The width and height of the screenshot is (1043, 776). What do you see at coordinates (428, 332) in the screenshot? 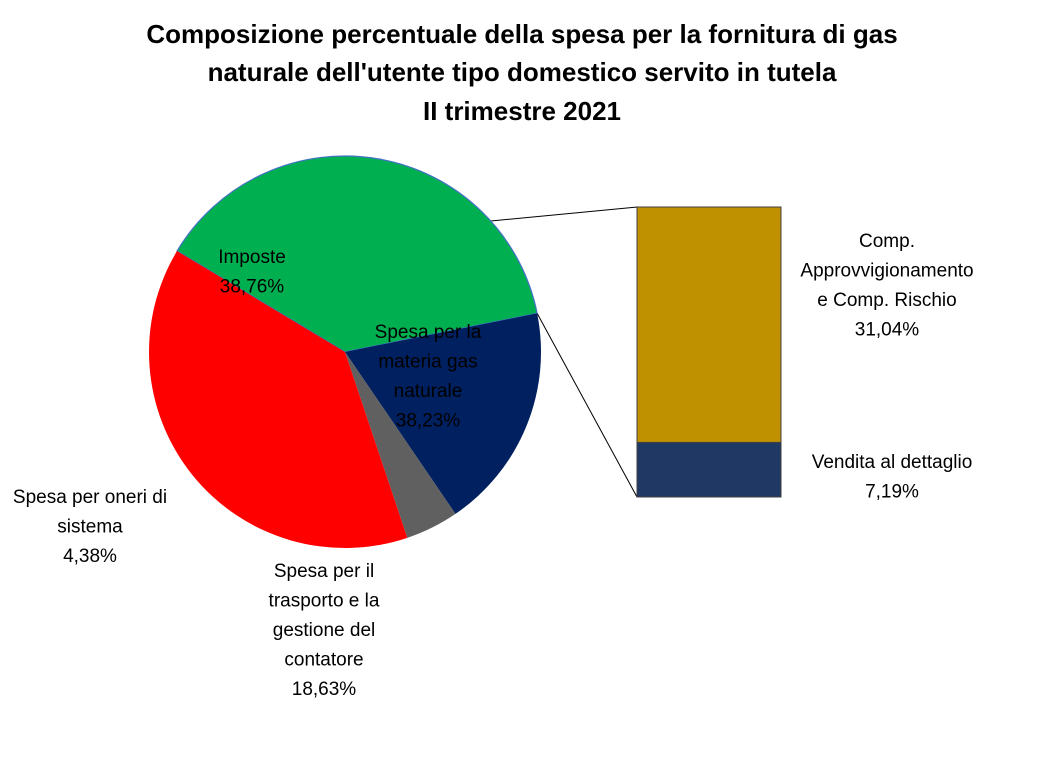
I see `slice-label-0-text: Spesa per la` at bounding box center [428, 332].